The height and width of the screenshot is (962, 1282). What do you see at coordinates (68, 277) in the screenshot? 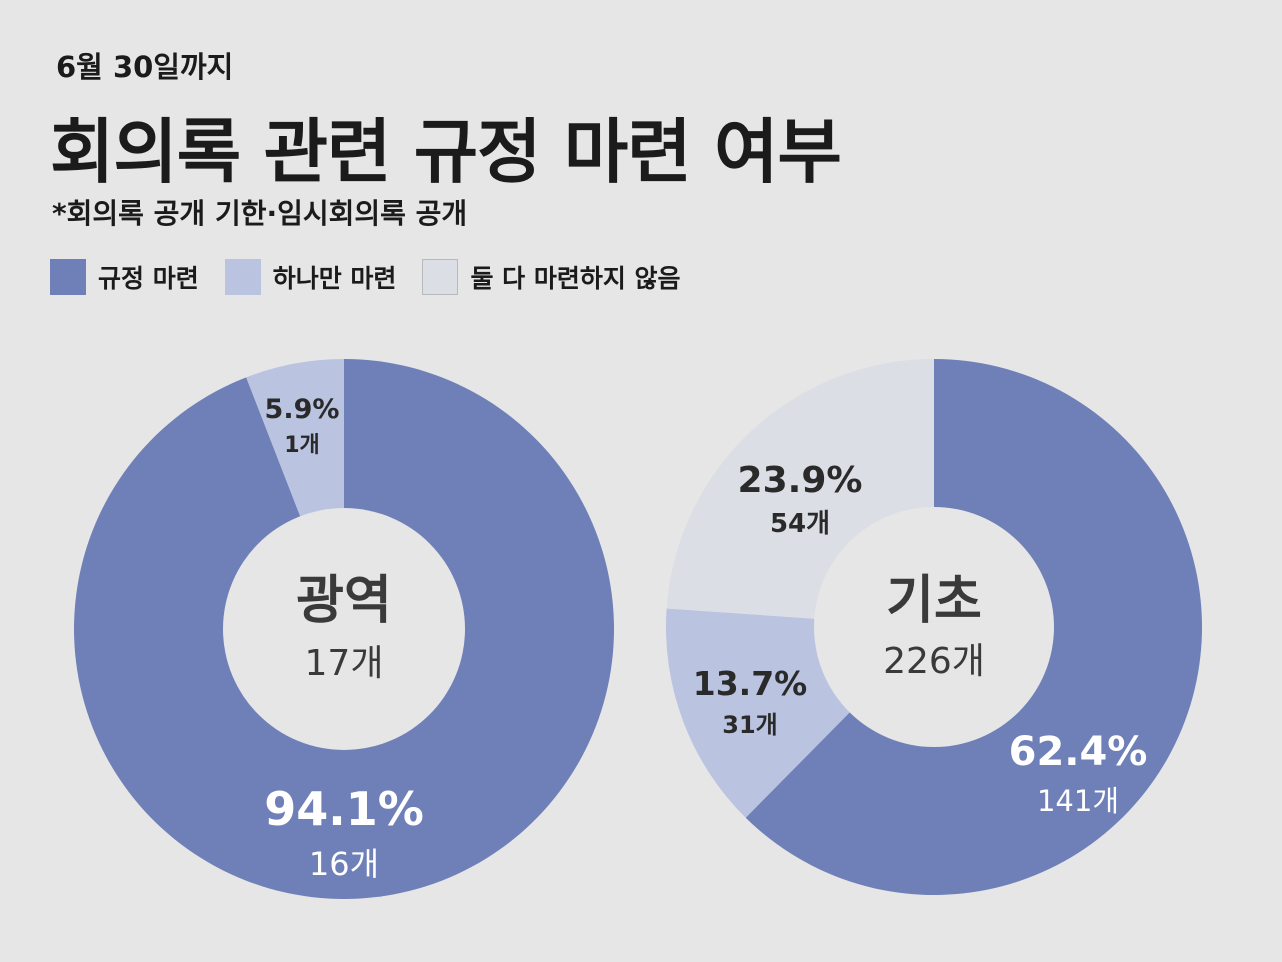
I see `legend-swatch-rules` at bounding box center [68, 277].